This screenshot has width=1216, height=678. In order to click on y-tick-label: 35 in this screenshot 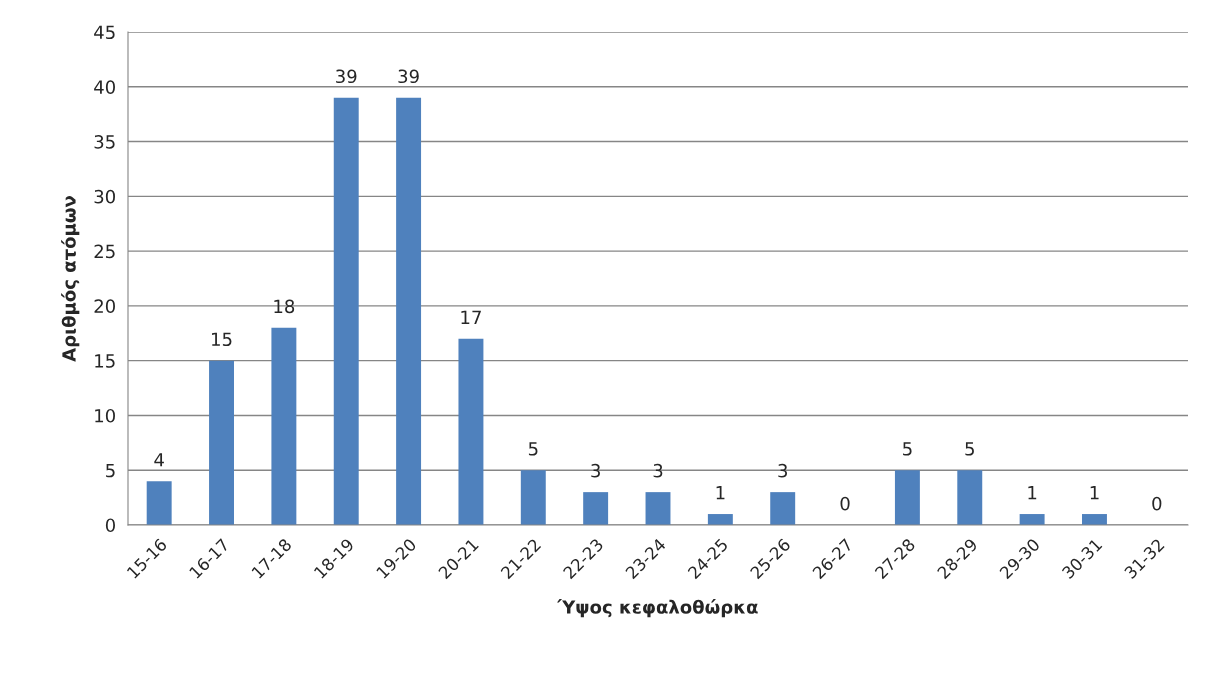, I will do `click(104, 142)`.